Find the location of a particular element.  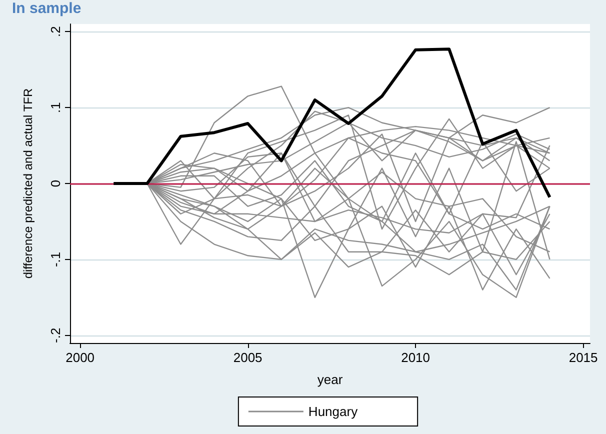

x-axis-title: year is located at coordinates (330, 379).